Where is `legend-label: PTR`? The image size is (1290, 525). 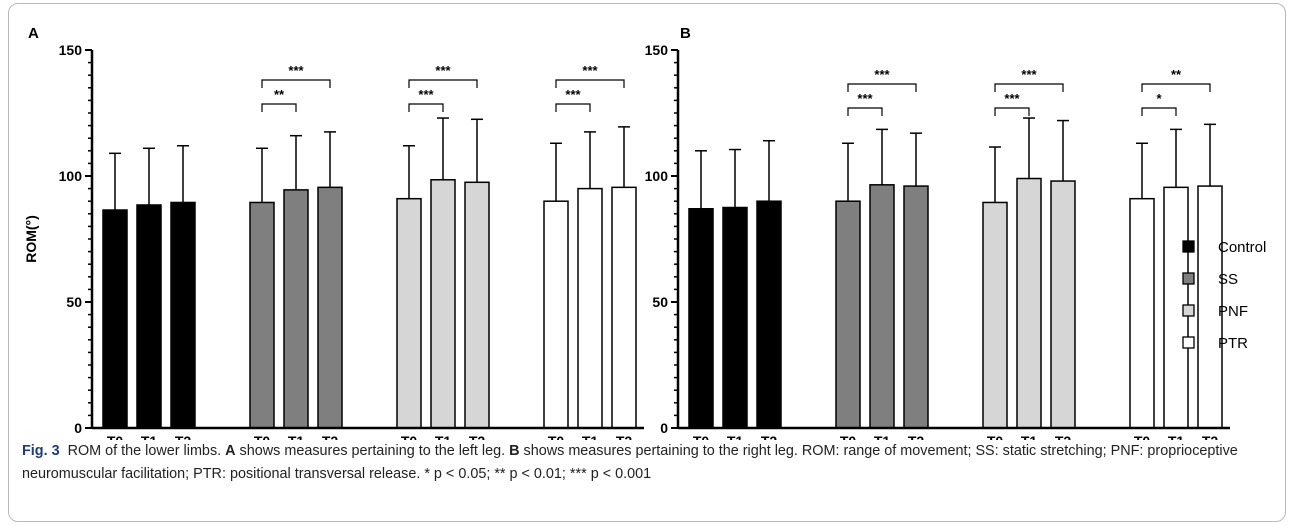 legend-label: PTR is located at coordinates (1233, 343).